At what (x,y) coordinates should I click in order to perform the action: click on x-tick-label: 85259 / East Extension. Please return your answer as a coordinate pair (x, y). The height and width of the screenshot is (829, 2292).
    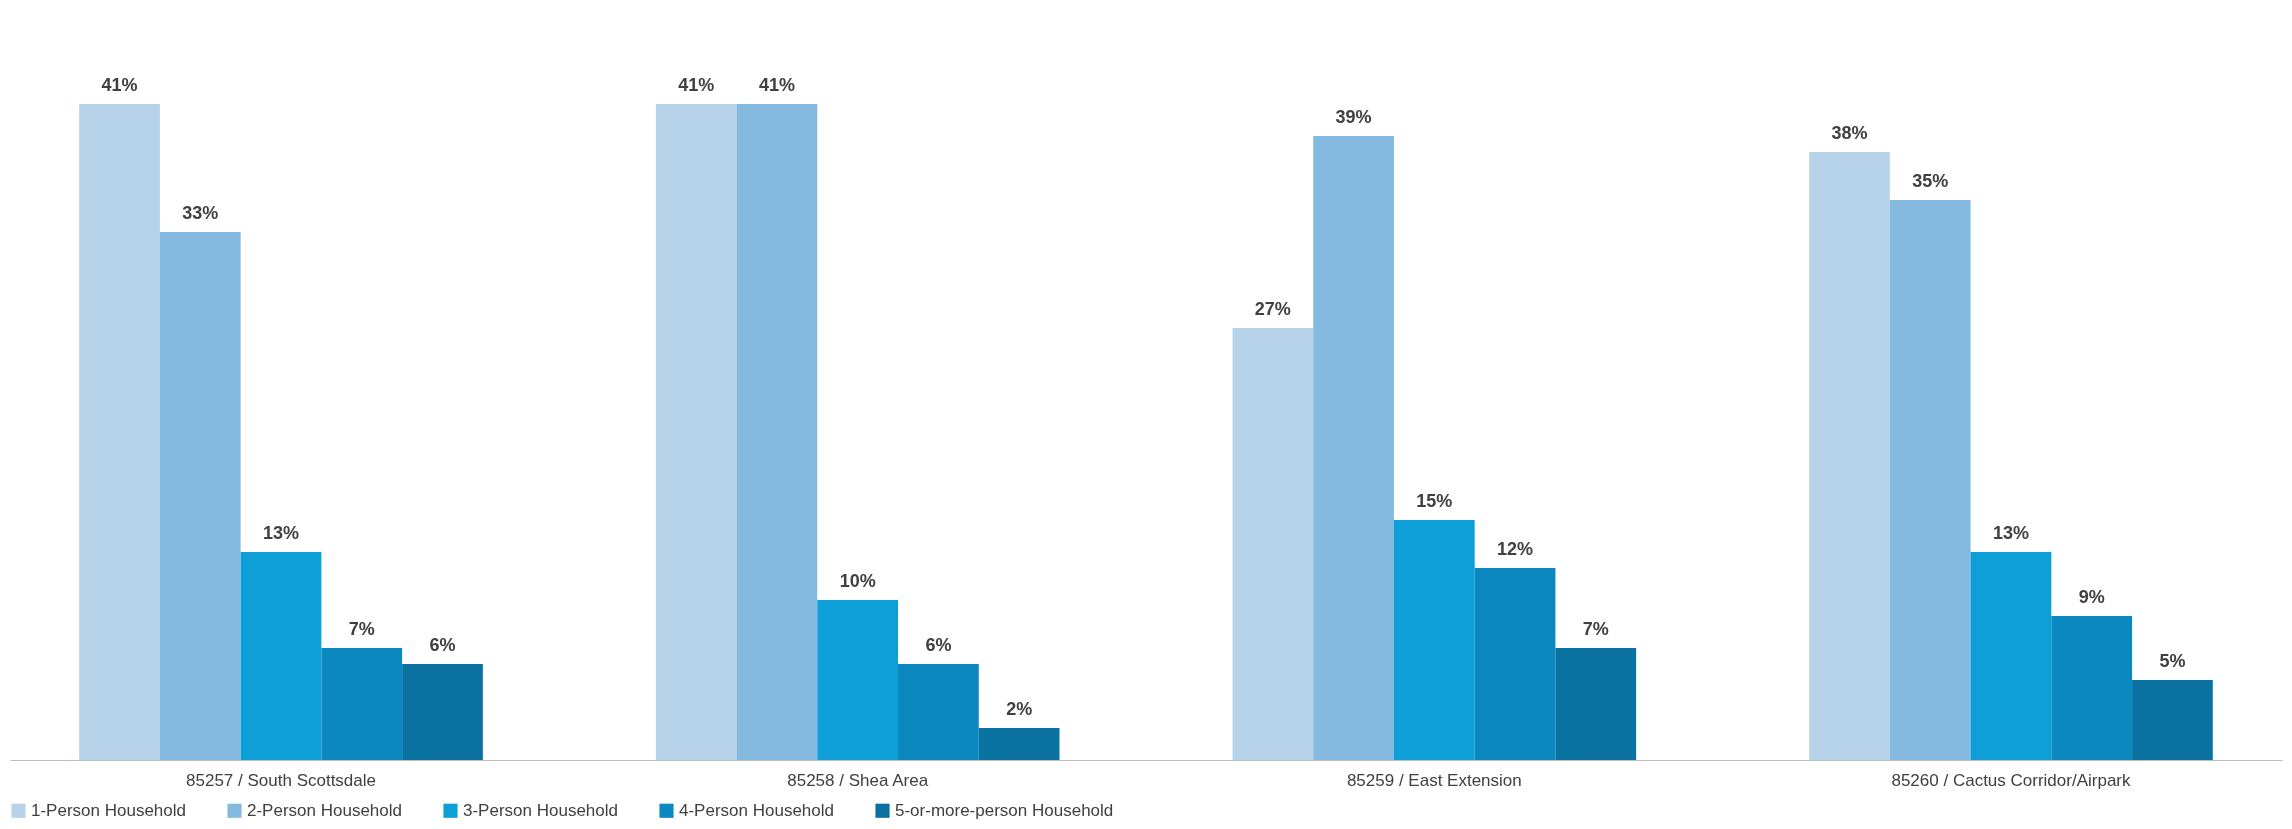
    Looking at the image, I should click on (1434, 780).